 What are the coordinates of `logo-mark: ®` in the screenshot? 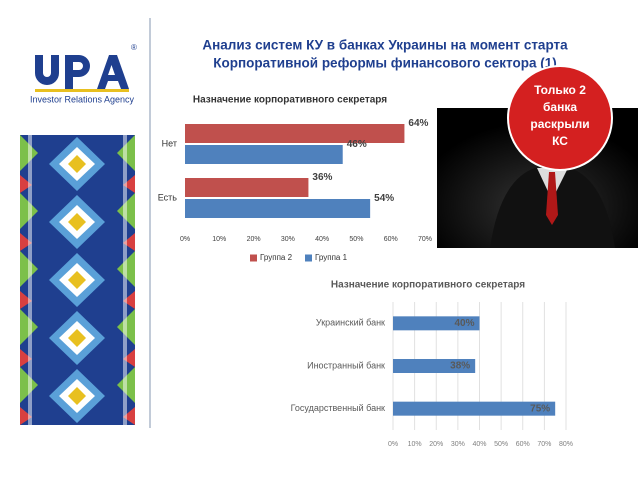 It's located at (134, 47).